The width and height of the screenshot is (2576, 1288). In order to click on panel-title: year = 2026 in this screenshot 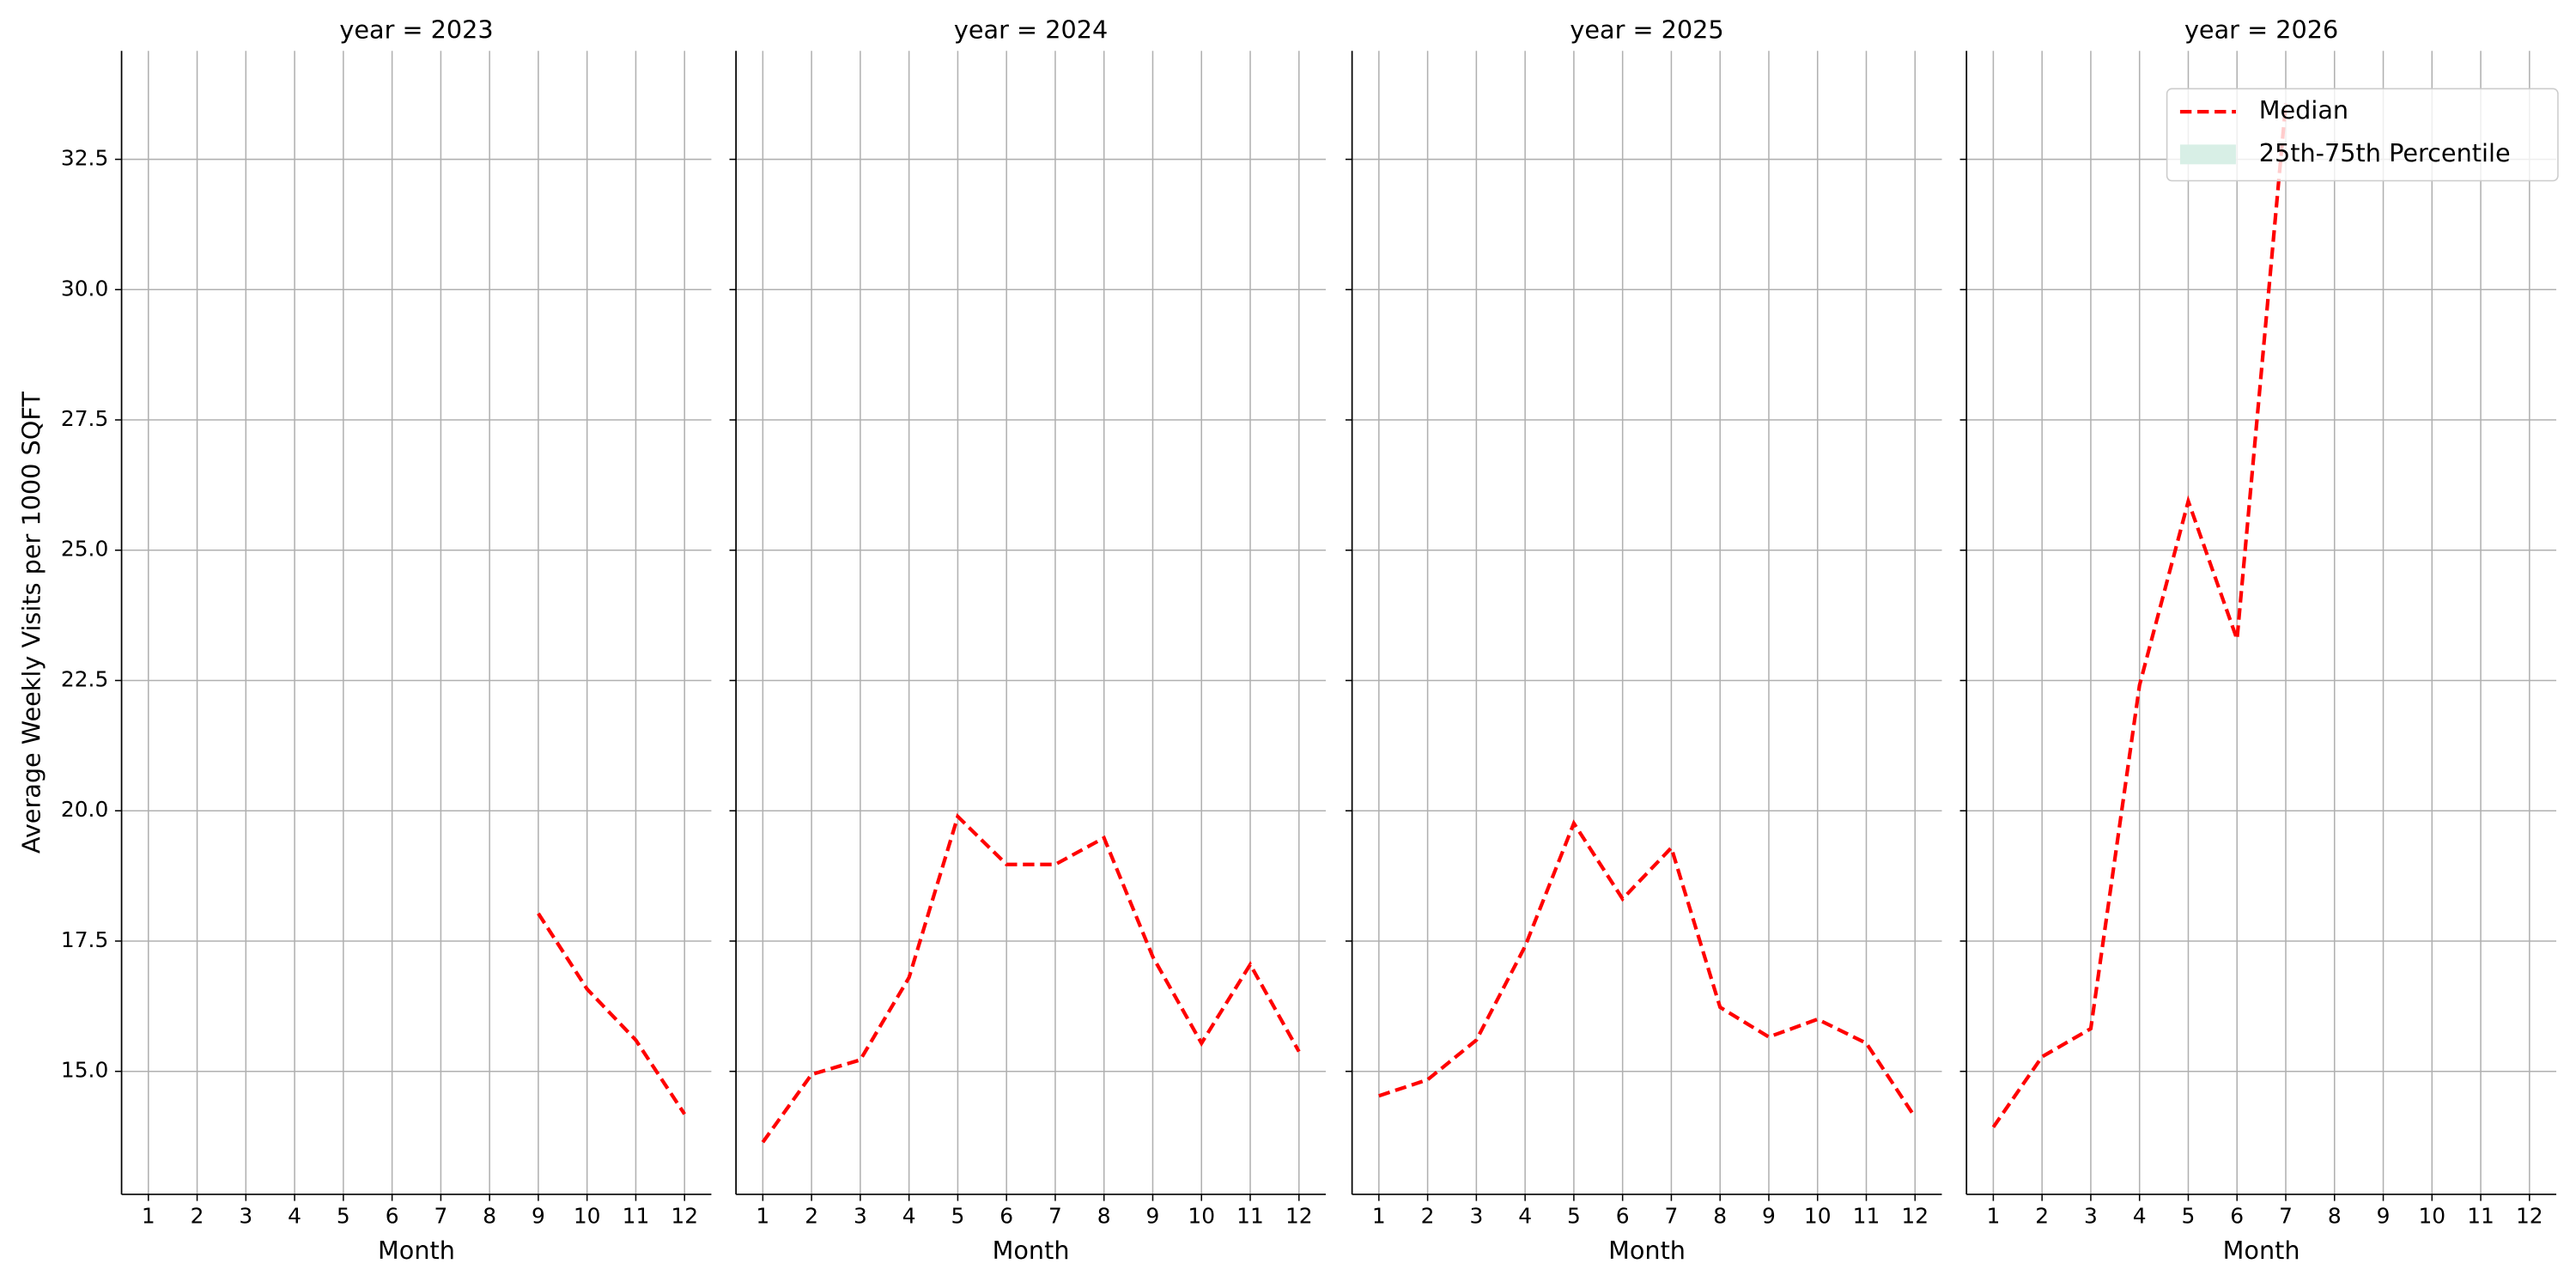, I will do `click(2261, 29)`.